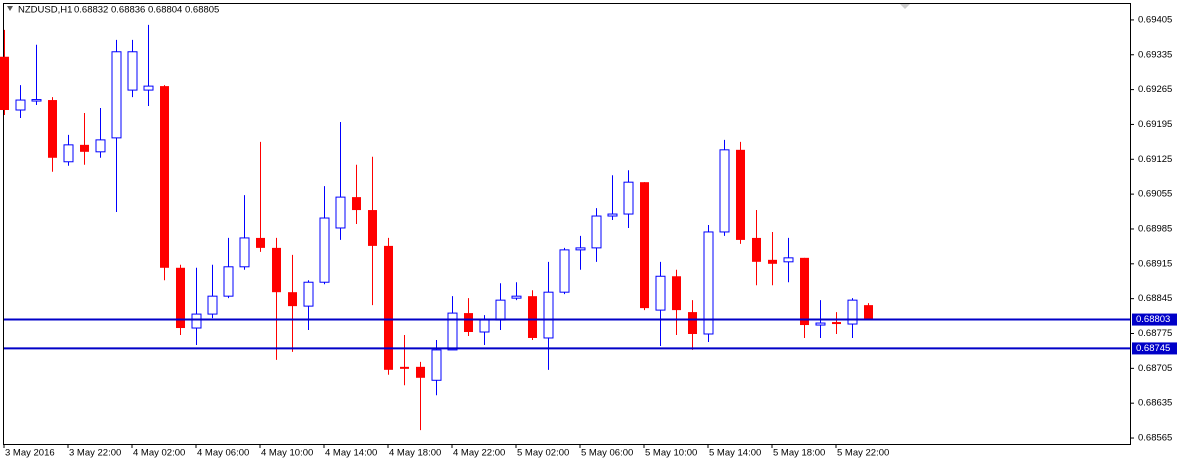 This screenshot has height=468, width=1178. I want to click on x-tick-label: 5 May 18:00, so click(799, 453).